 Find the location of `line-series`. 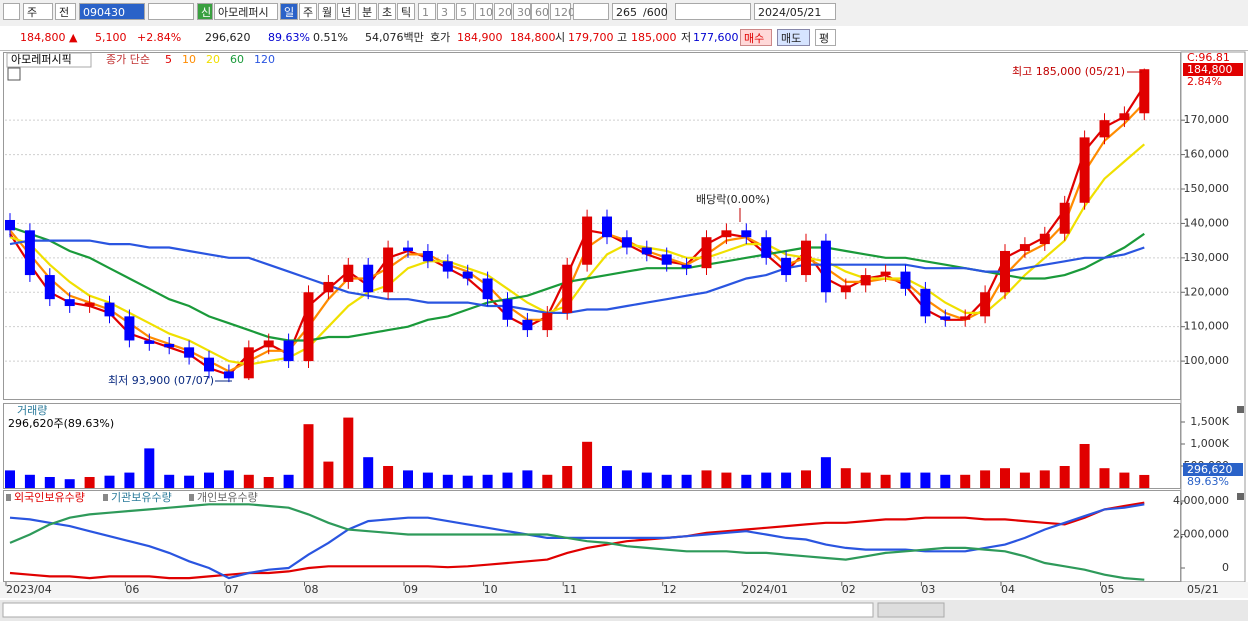

line-series is located at coordinates (577, 542).